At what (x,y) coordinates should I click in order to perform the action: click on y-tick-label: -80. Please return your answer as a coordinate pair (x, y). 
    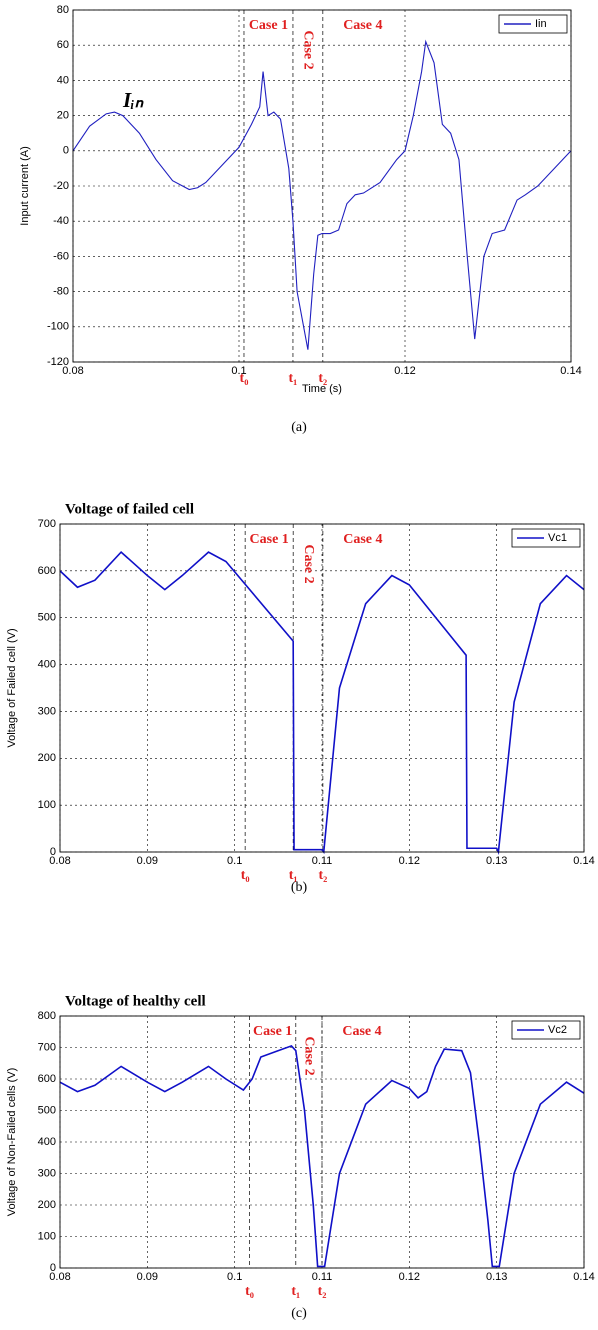
    Looking at the image, I should click on (61, 292).